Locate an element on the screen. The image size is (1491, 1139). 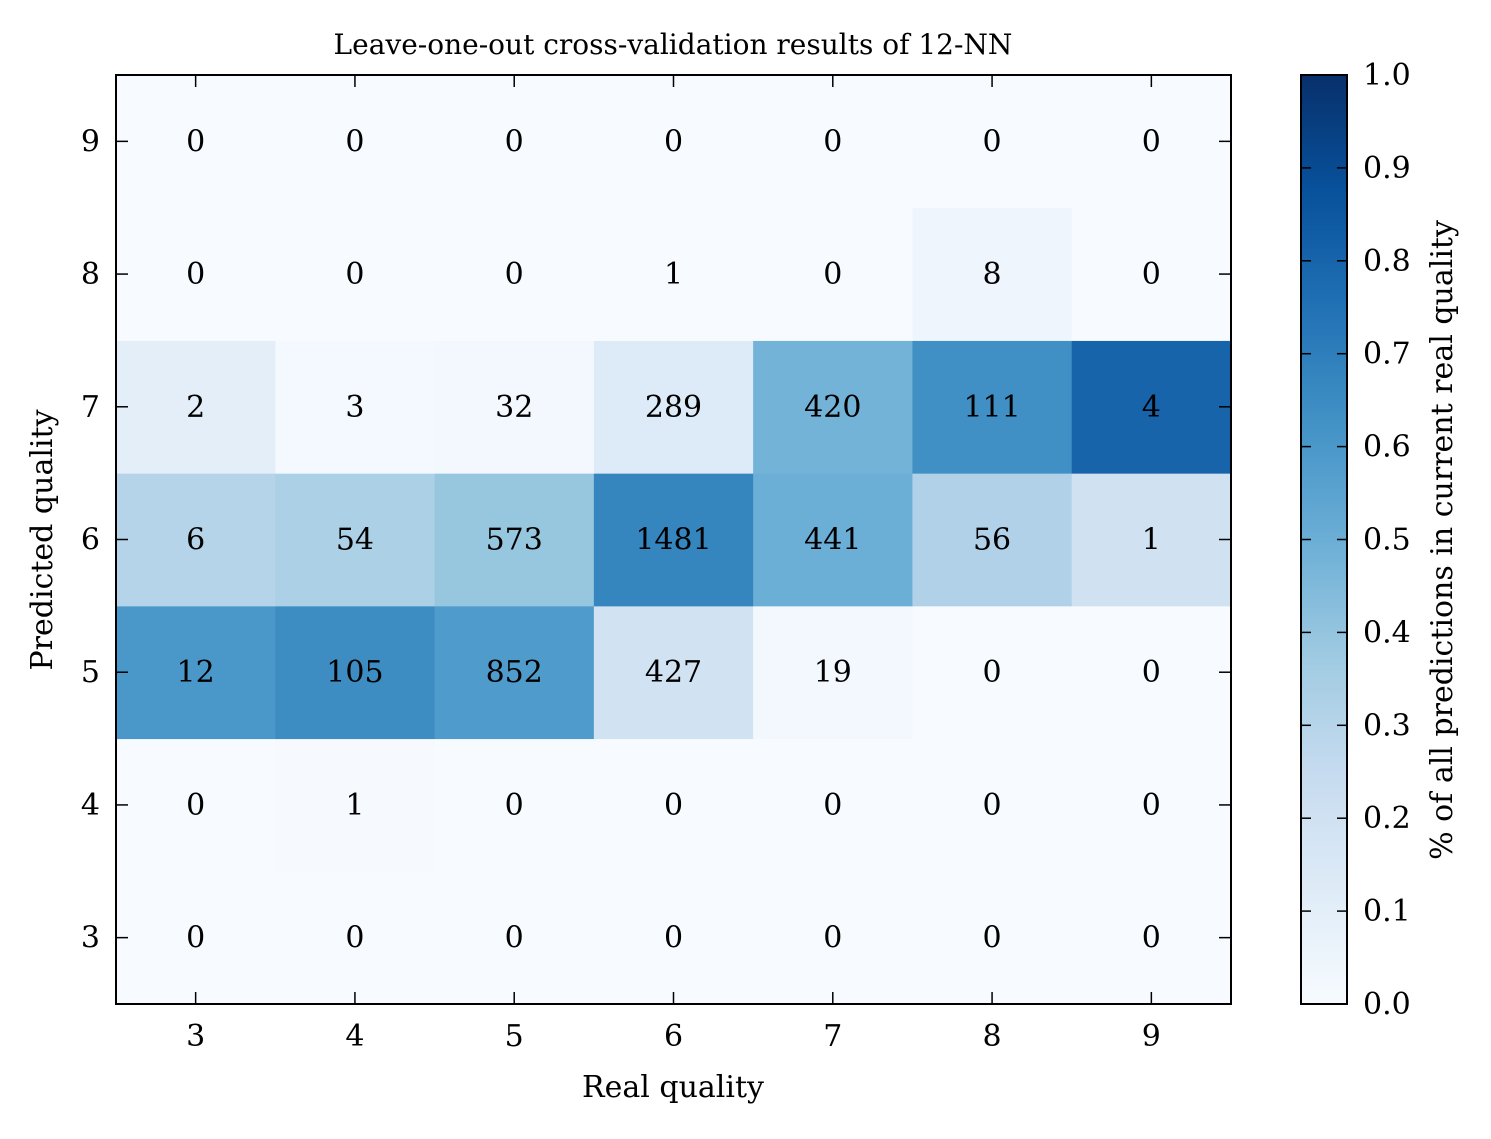
y-tick-label: 4 is located at coordinates (90, 805).